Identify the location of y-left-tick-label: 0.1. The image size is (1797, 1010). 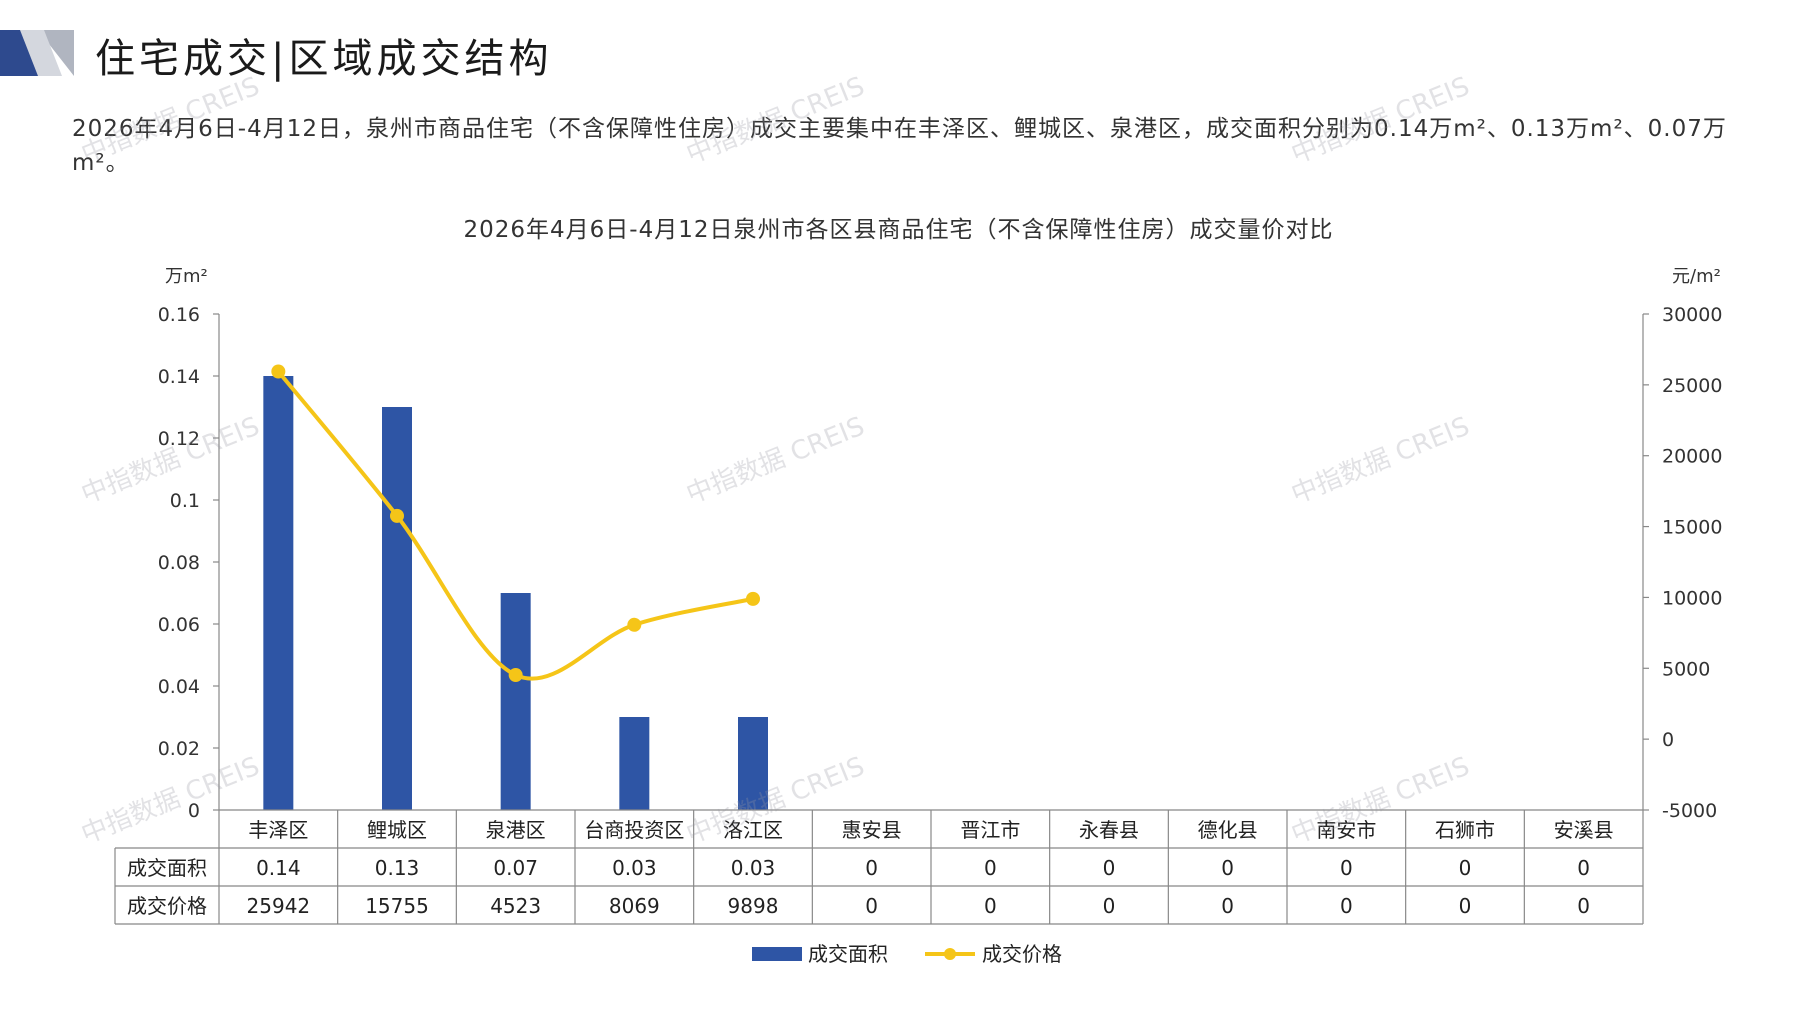
(185, 501).